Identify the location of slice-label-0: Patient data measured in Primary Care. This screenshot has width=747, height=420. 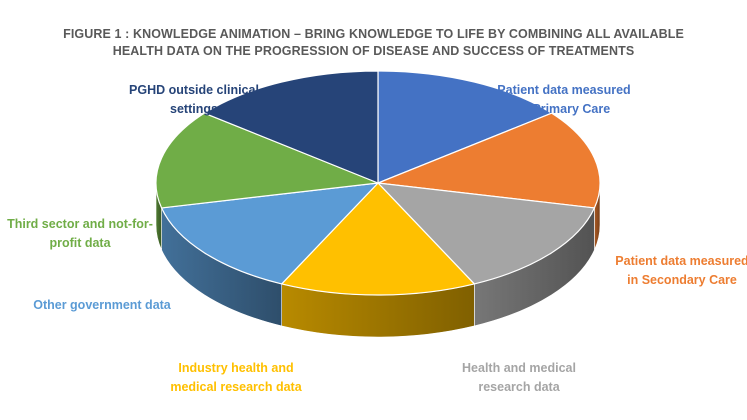
(563, 99).